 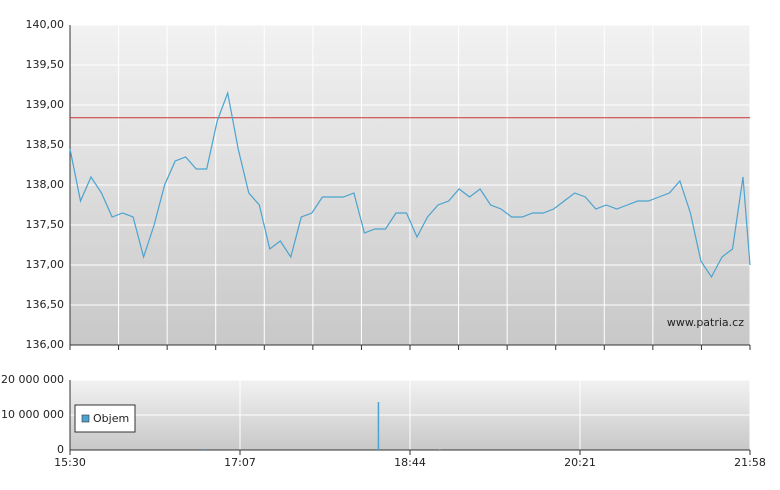 I want to click on y-tick-label: 0, so click(x=60, y=449).